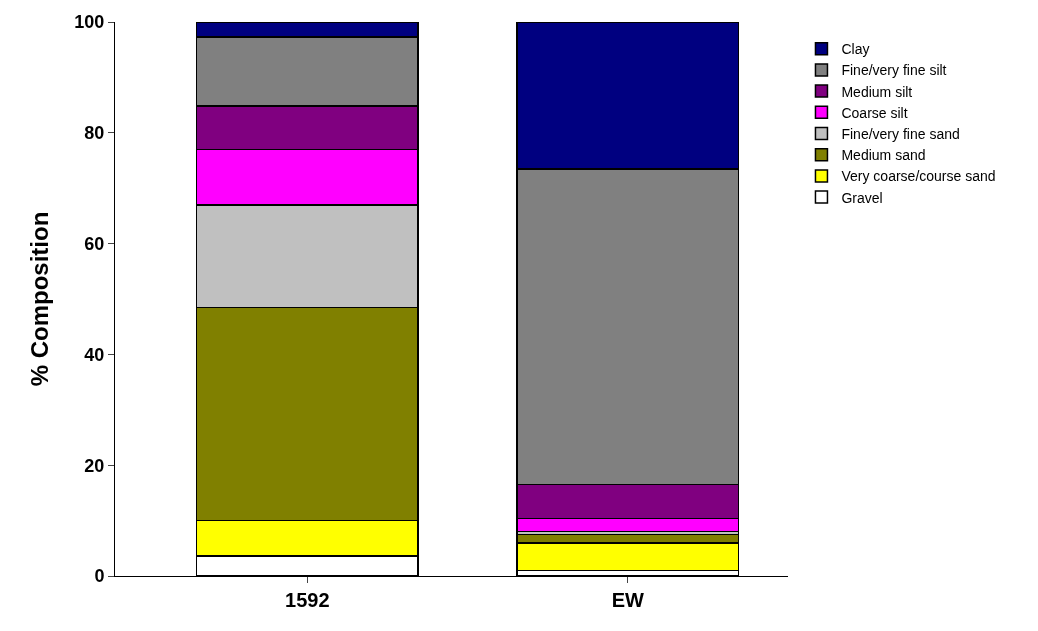 The width and height of the screenshot is (1038, 631). Describe the element at coordinates (99, 576) in the screenshot. I see `y-tick-label: 0` at that location.